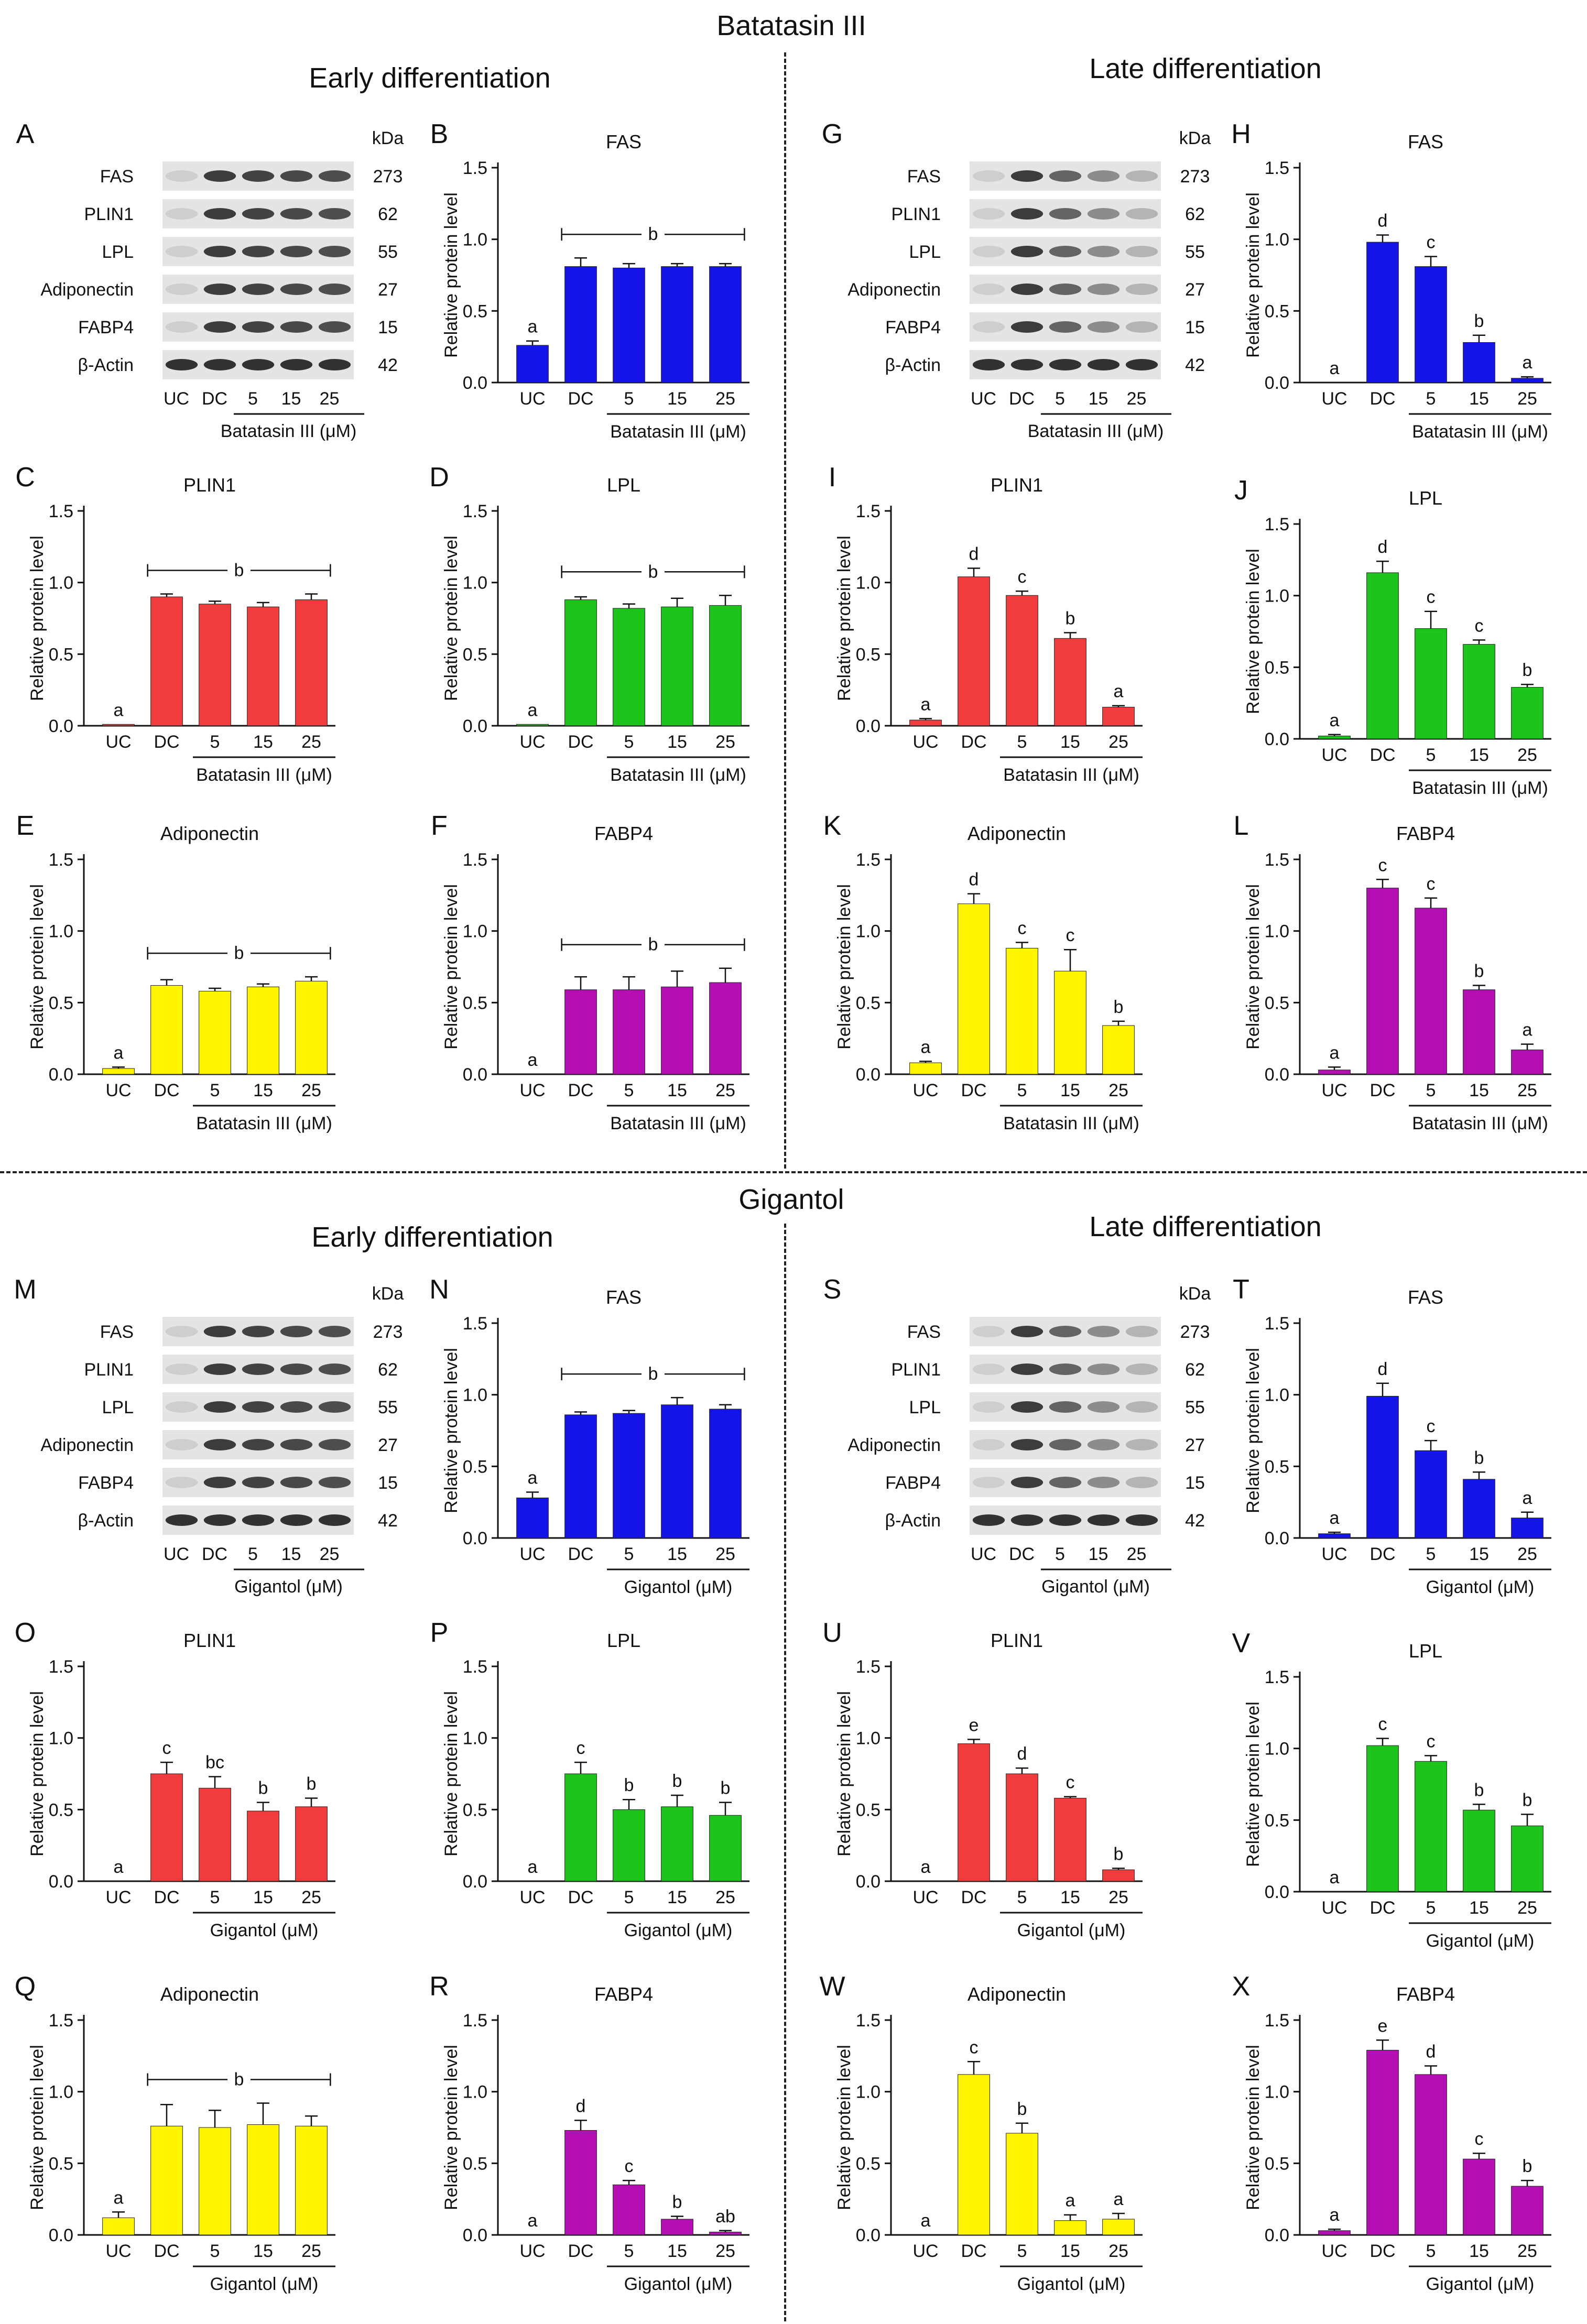 The width and height of the screenshot is (1587, 2324). I want to click on panel-letter: O, so click(25, 1633).